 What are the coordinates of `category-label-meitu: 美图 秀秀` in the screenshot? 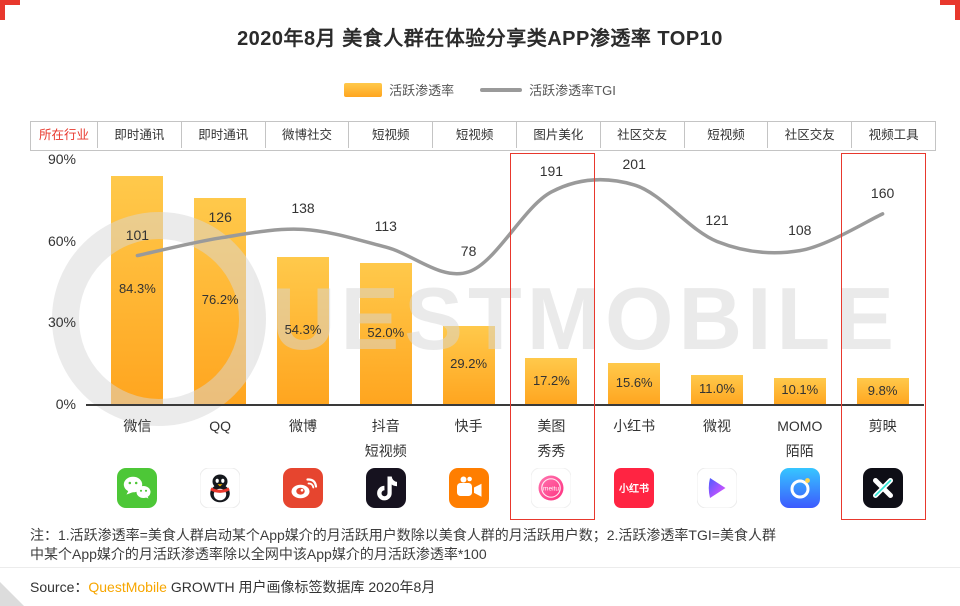 It's located at (551, 439).